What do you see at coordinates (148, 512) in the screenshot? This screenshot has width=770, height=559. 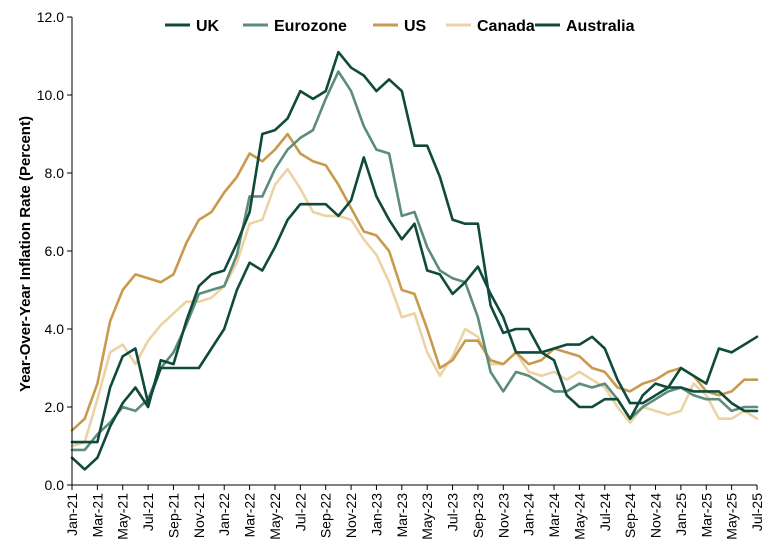 I see `x-tick-label: Jul-21` at bounding box center [148, 512].